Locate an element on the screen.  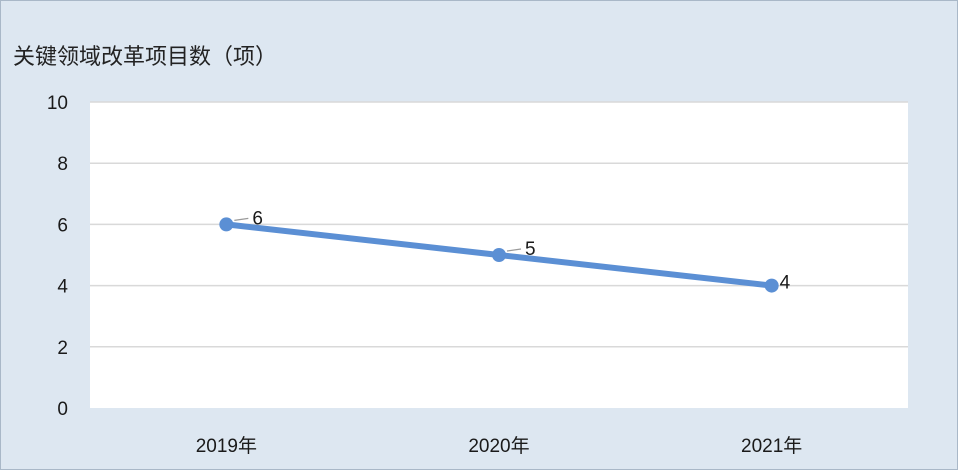
y-tick-label: 10 is located at coordinates (57, 103).